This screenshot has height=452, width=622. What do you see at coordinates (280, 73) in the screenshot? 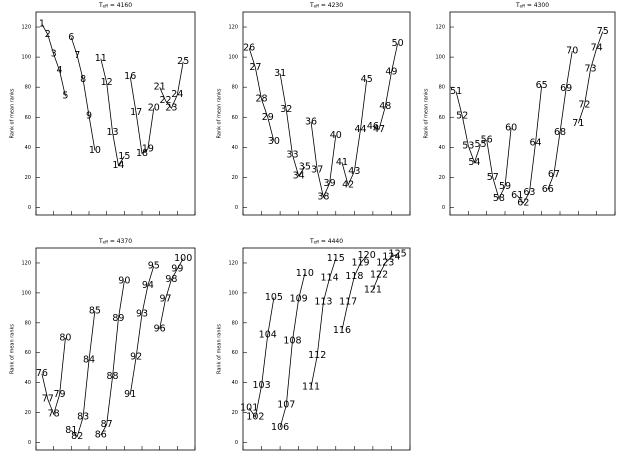
I see `point-label: 31` at bounding box center [280, 73].